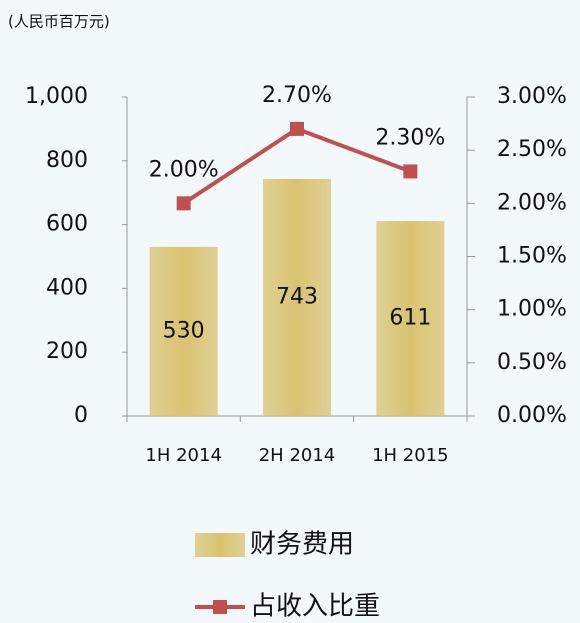 Image resolution: width=580 pixels, height=623 pixels. I want to click on legend-label: 财务费用, so click(302, 545).